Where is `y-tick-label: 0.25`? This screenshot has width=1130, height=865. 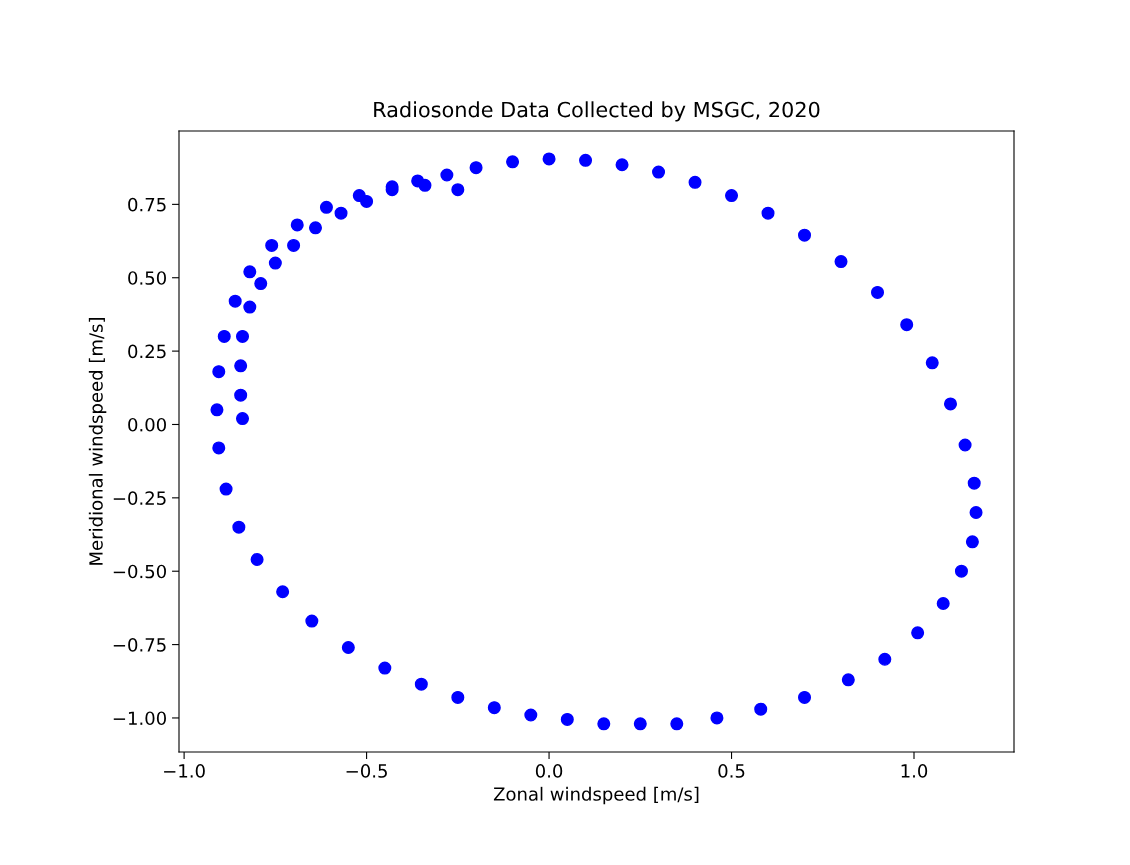
y-tick-label: 0.25 is located at coordinates (147, 351).